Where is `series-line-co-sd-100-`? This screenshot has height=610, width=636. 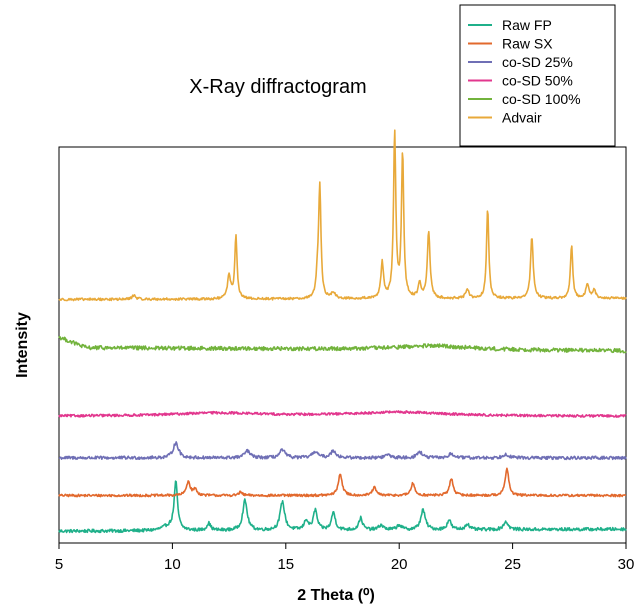
series-line-co-sd-100- is located at coordinates (342, 344).